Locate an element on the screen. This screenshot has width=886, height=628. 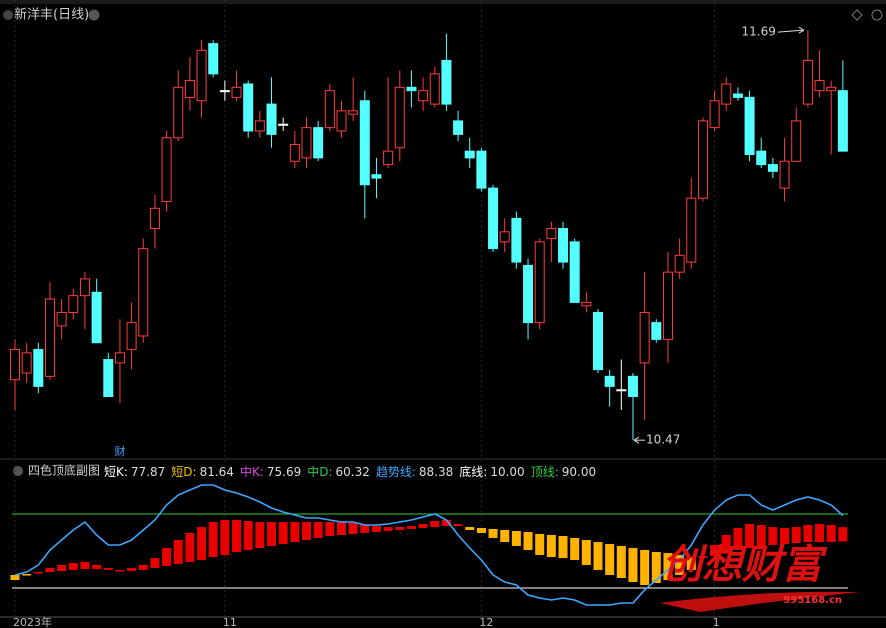
legend-value: 60.32 is located at coordinates (352, 472).